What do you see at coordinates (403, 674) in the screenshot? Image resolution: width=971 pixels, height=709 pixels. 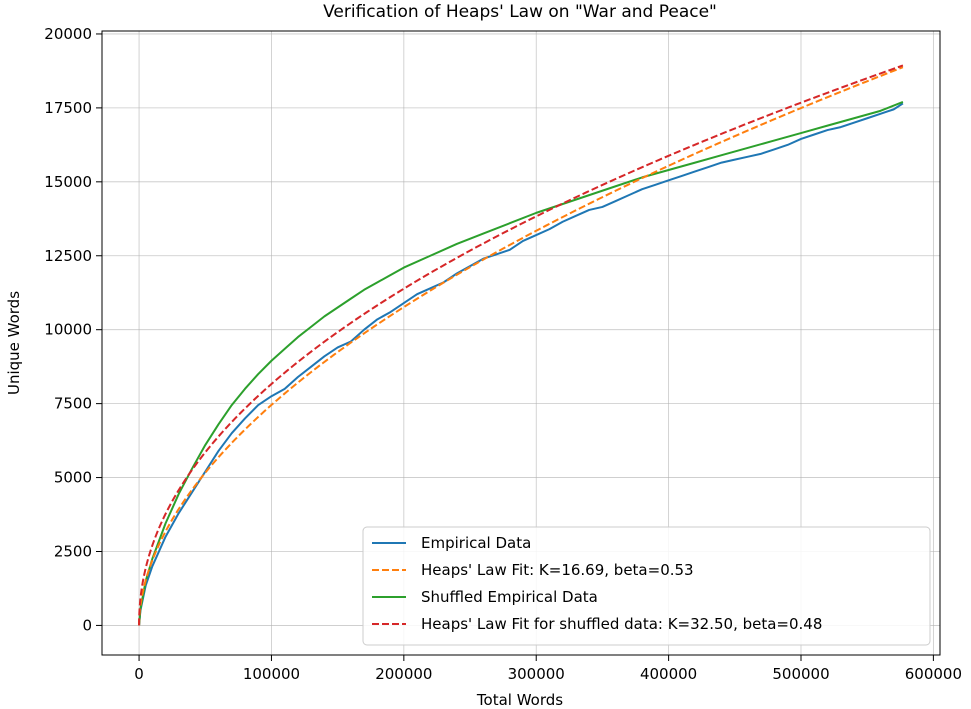 I see `x-tick-label: 200000` at bounding box center [403, 674].